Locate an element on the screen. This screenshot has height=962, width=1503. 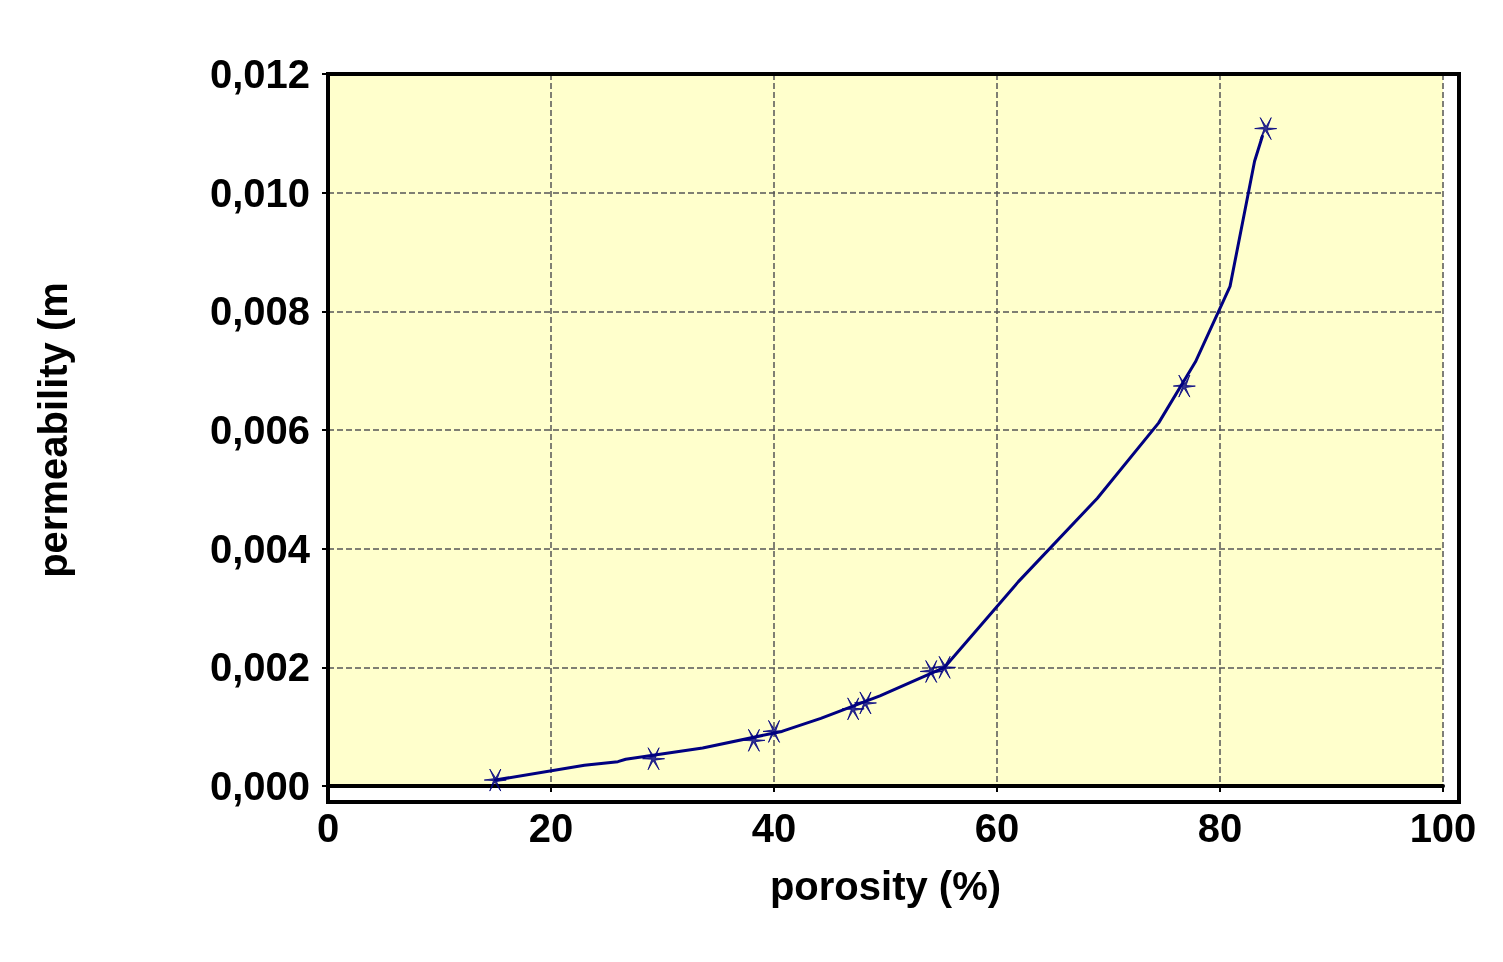
y-tick-label: 0,000 is located at coordinates (259, 786).